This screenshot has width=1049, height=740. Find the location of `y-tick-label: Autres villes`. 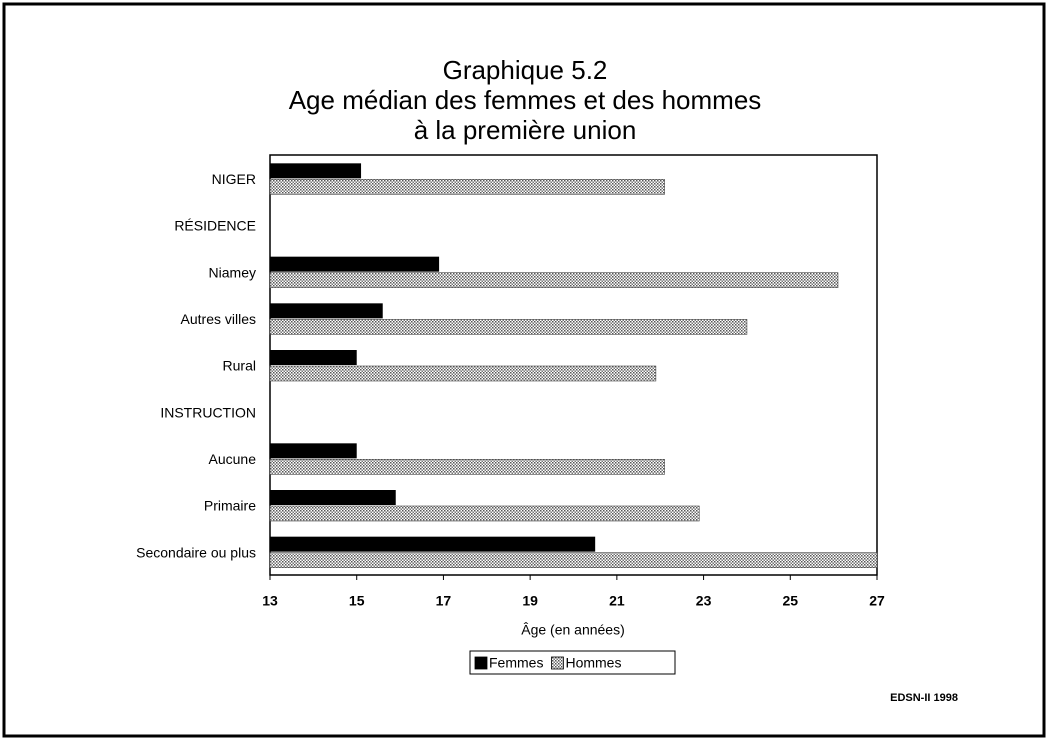

y-tick-label: Autres villes is located at coordinates (218, 319).